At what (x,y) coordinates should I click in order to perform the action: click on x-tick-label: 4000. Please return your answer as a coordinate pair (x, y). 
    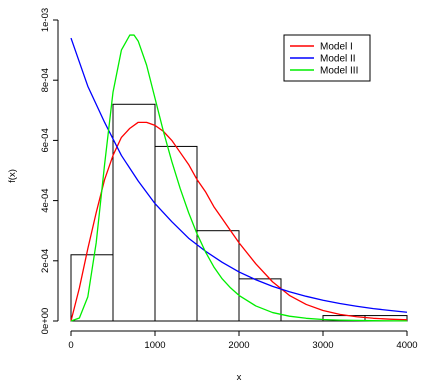
    Looking at the image, I should click on (406, 345).